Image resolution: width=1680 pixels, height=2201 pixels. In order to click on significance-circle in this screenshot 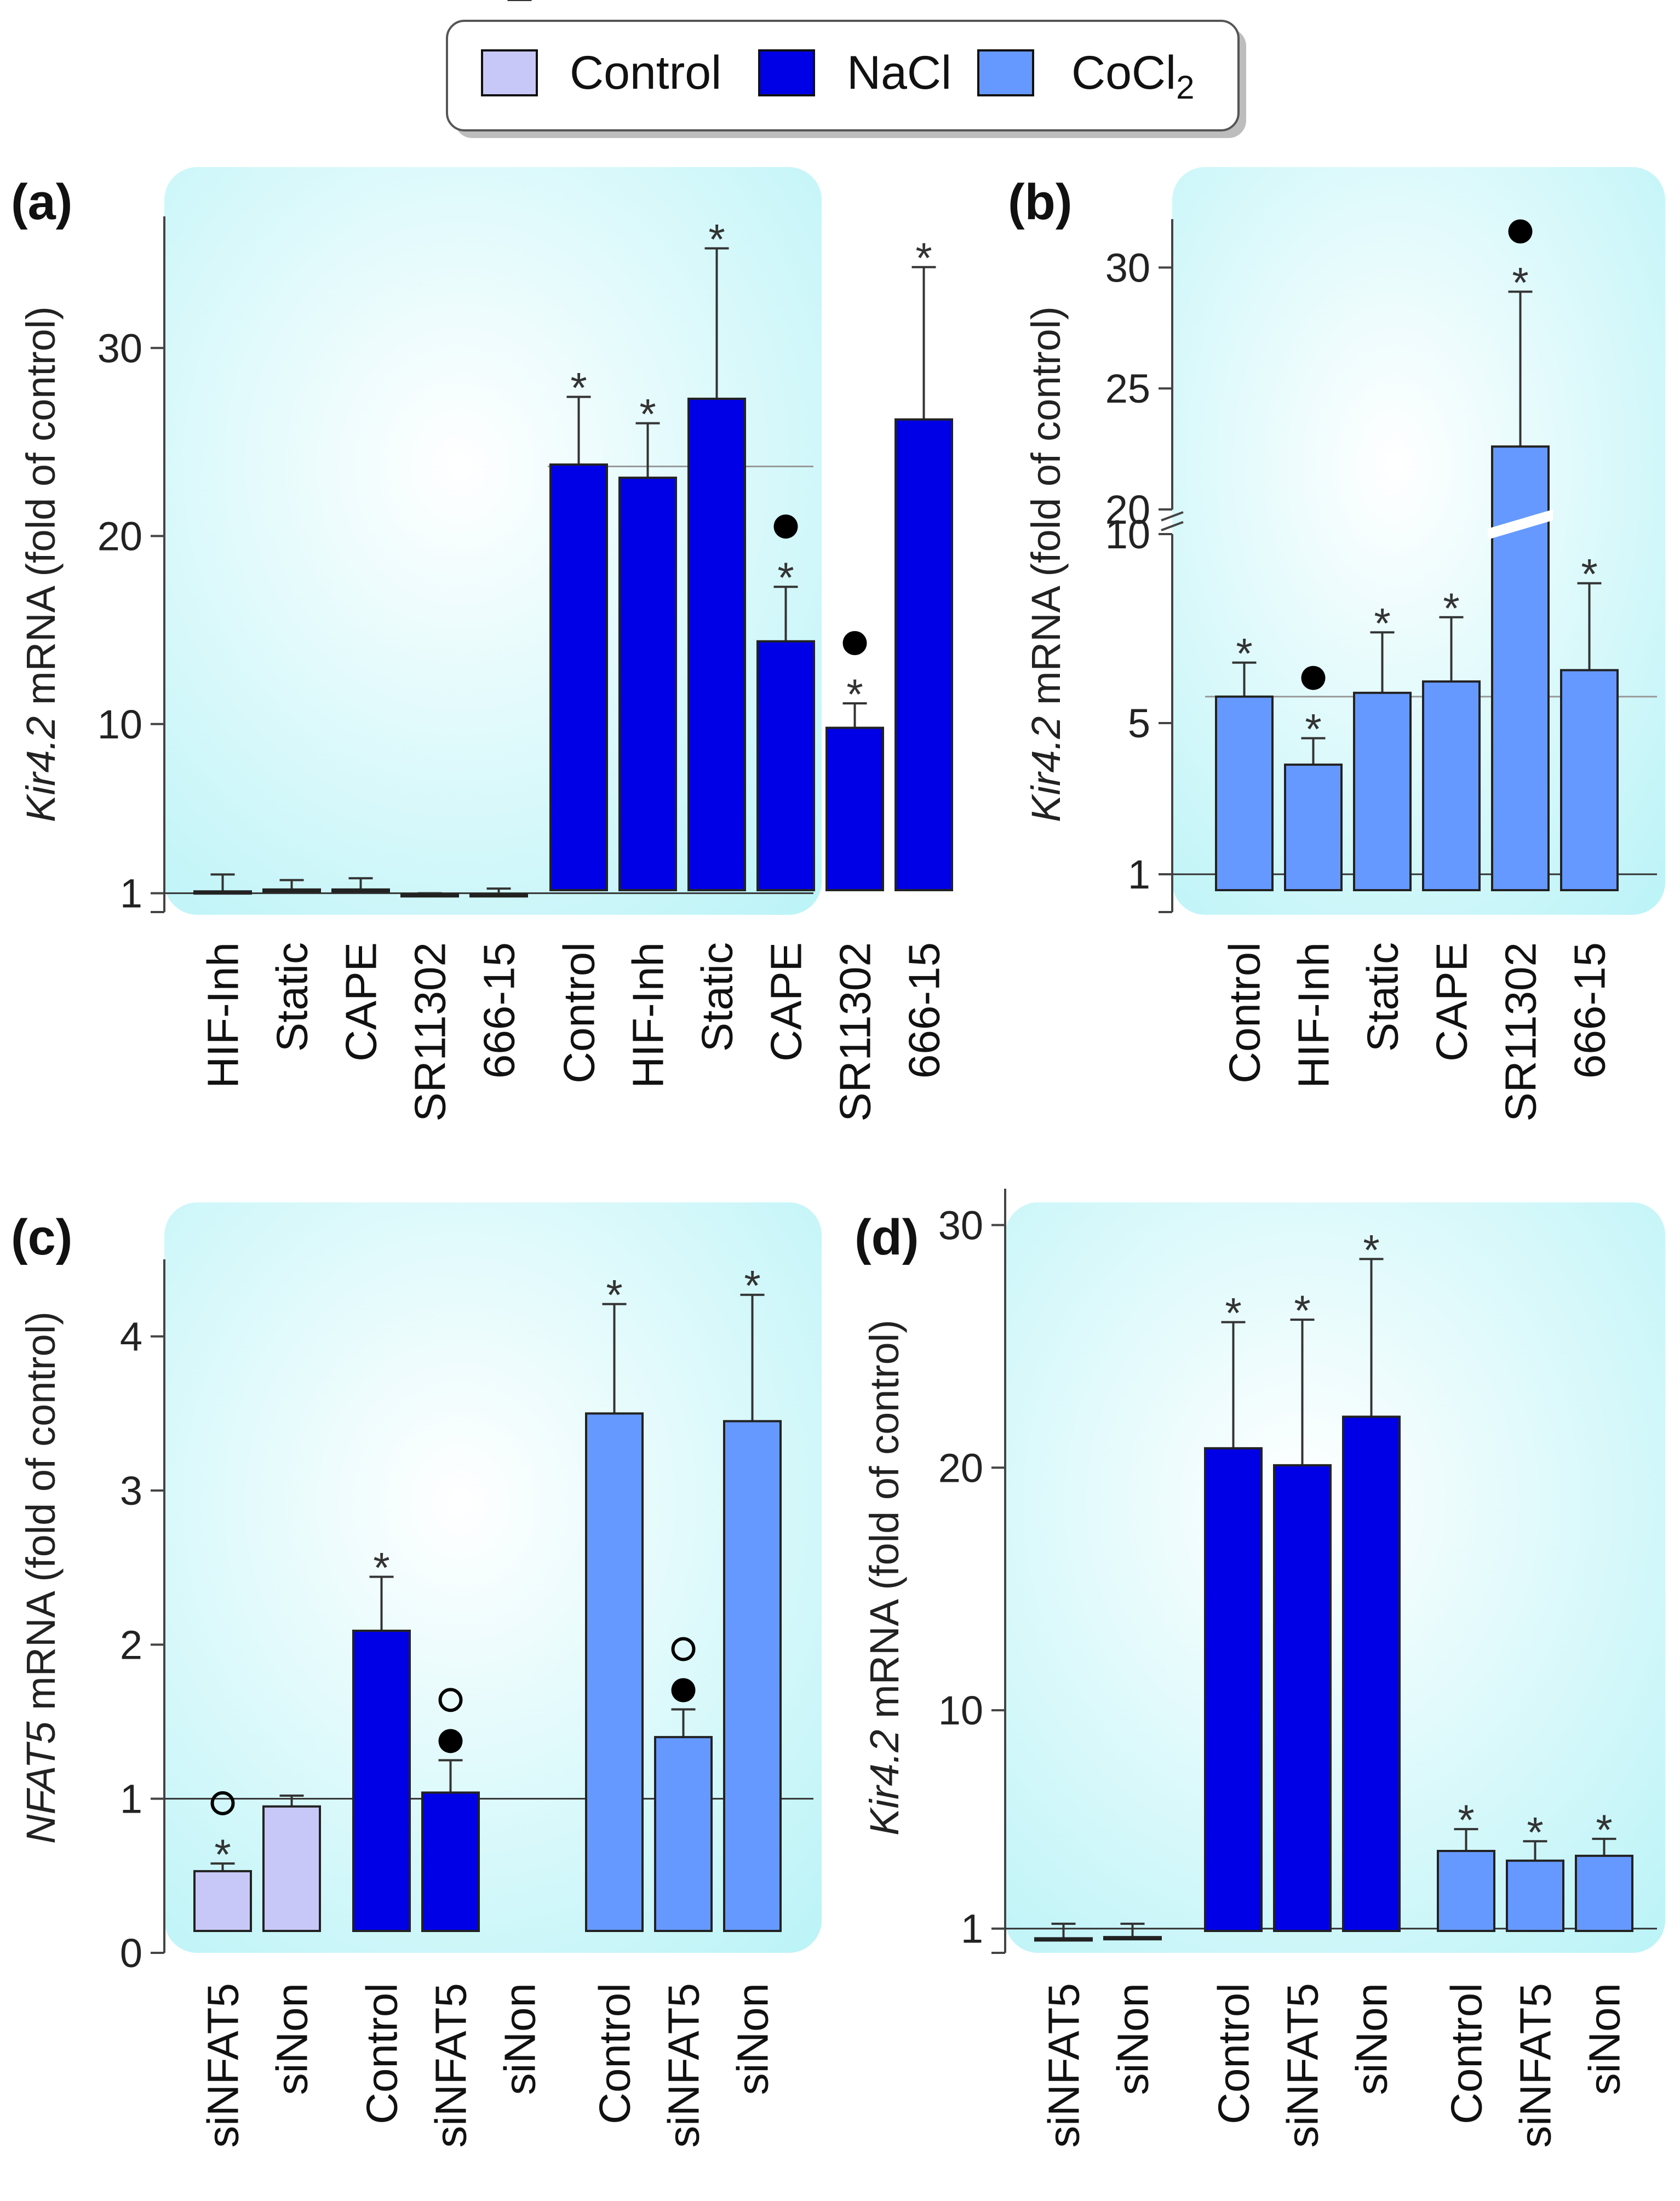, I will do `click(450, 1700)`.